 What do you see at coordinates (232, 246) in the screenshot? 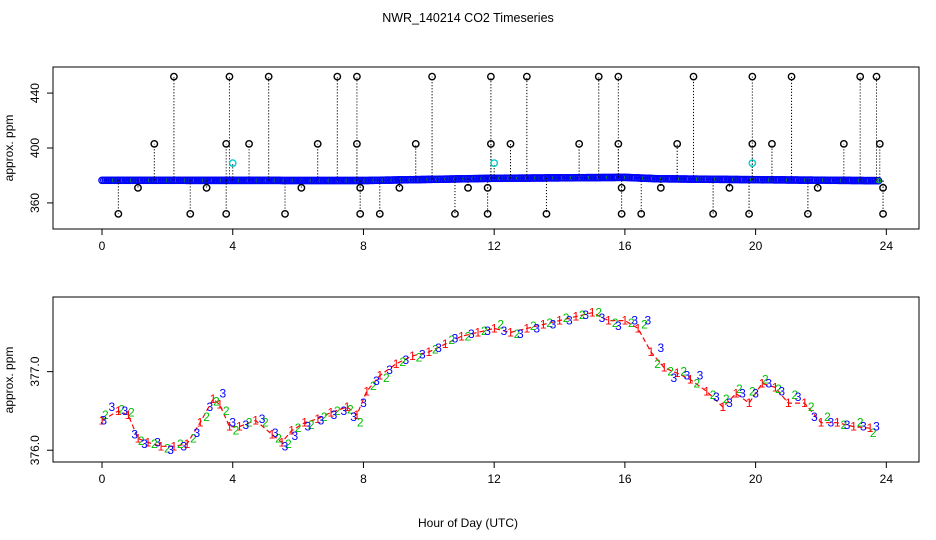
I see `top-x-tick-label-4: 4` at bounding box center [232, 246].